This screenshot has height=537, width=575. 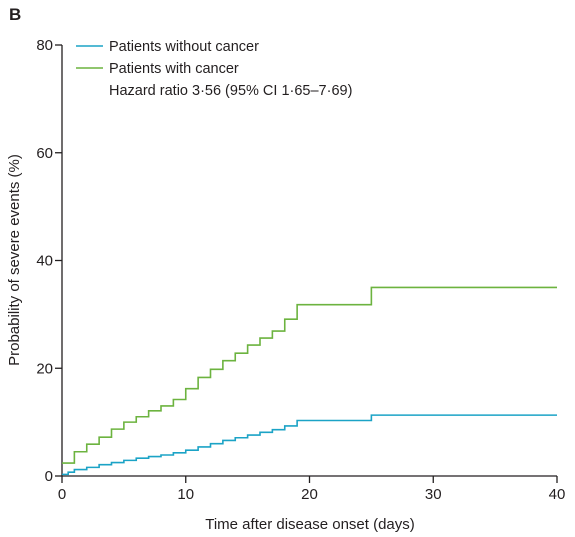 I want to click on x-tick-label: 40, so click(x=557, y=494).